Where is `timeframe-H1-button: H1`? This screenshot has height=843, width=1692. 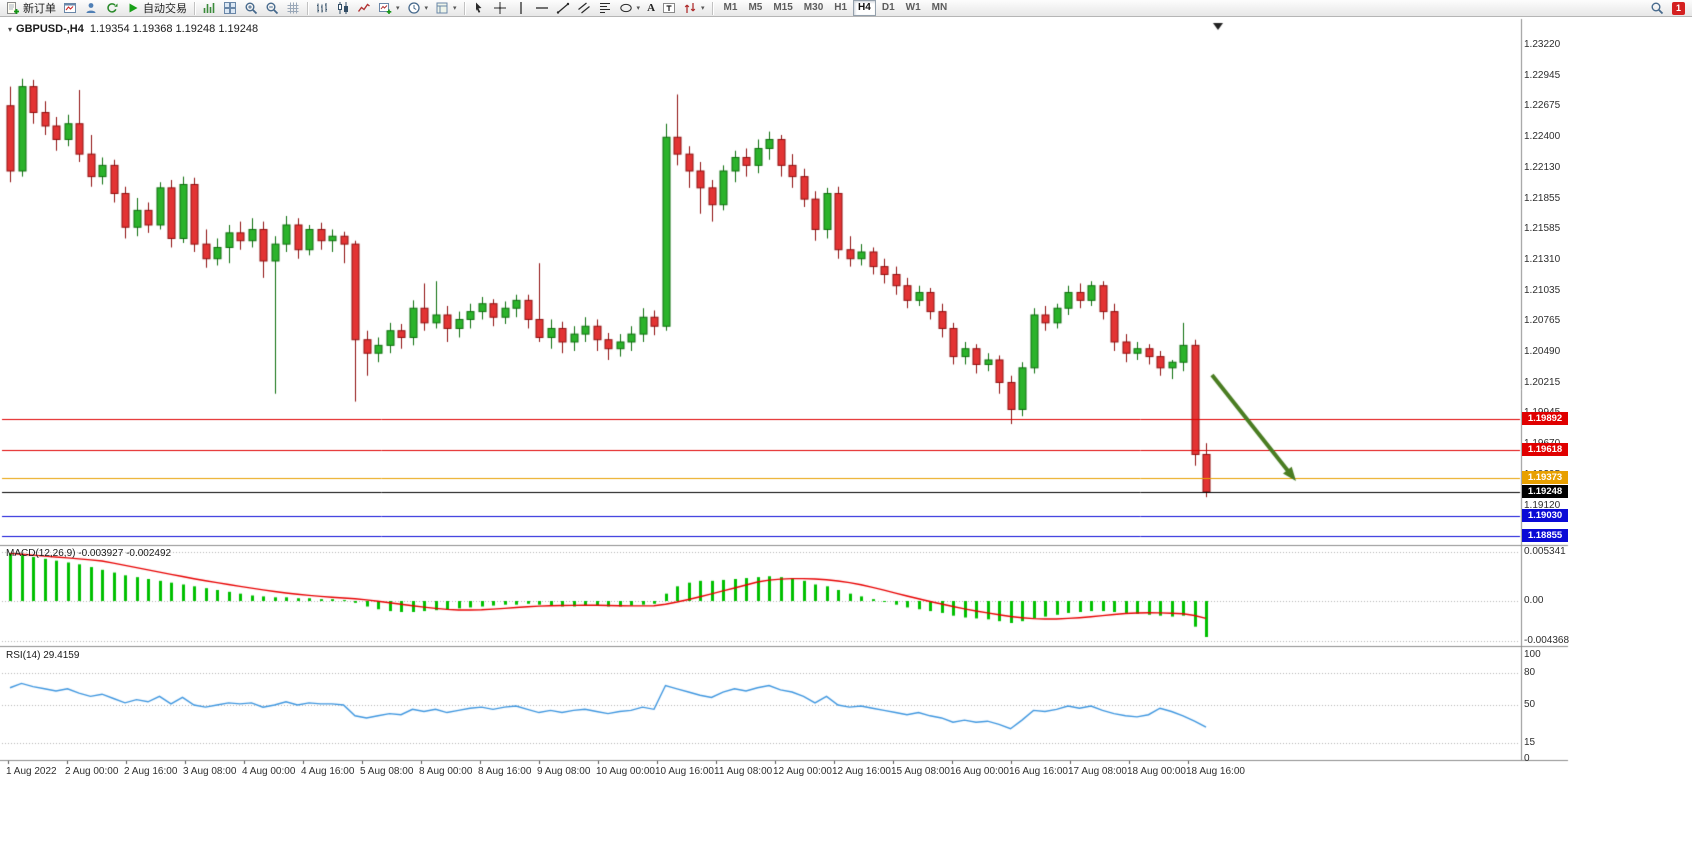
timeframe-H1-button: H1 is located at coordinates (840, 8).